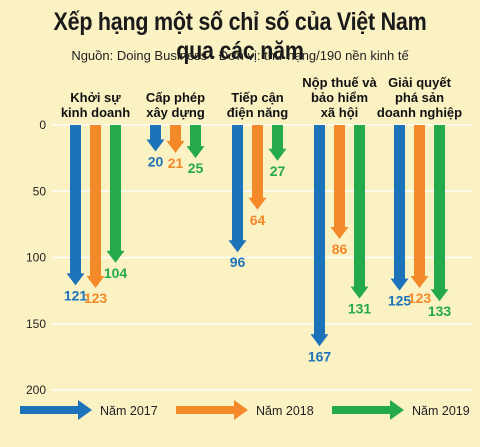 The height and width of the screenshot is (447, 480). What do you see at coordinates (420, 82) in the screenshot?
I see `category-label: Giải quyết` at bounding box center [420, 82].